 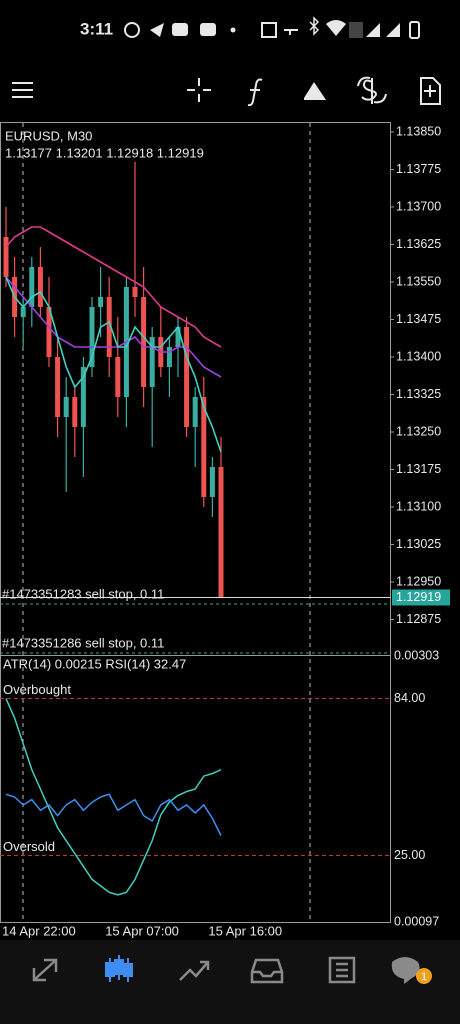 What do you see at coordinates (418, 281) in the screenshot?
I see `y-tick-label: 1.13550` at bounding box center [418, 281].